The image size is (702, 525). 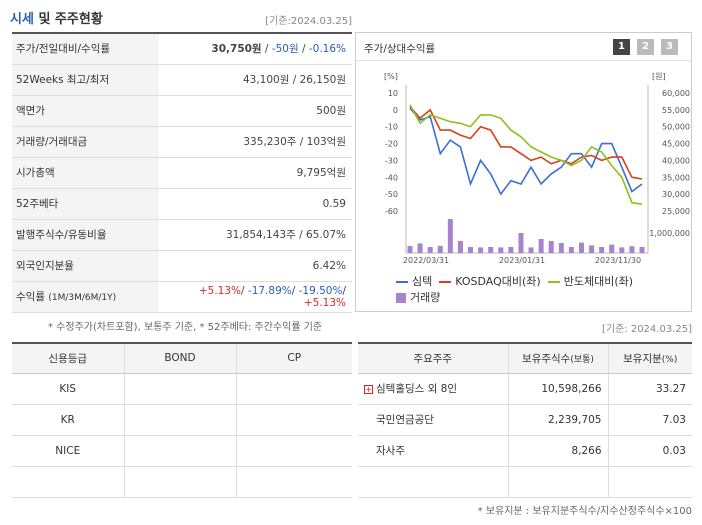 I want to click on series-line-kosdaq, so click(x=526, y=142).